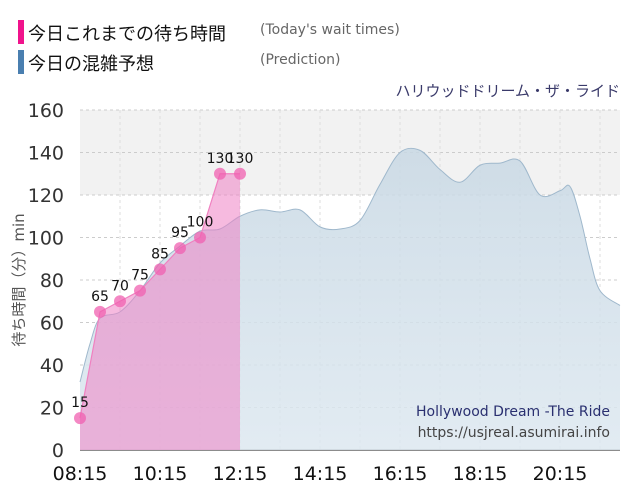 The height and width of the screenshot is (500, 640). I want to click on ride-title: ハリウッドドリーム・ザ・ライド, so click(507, 91).